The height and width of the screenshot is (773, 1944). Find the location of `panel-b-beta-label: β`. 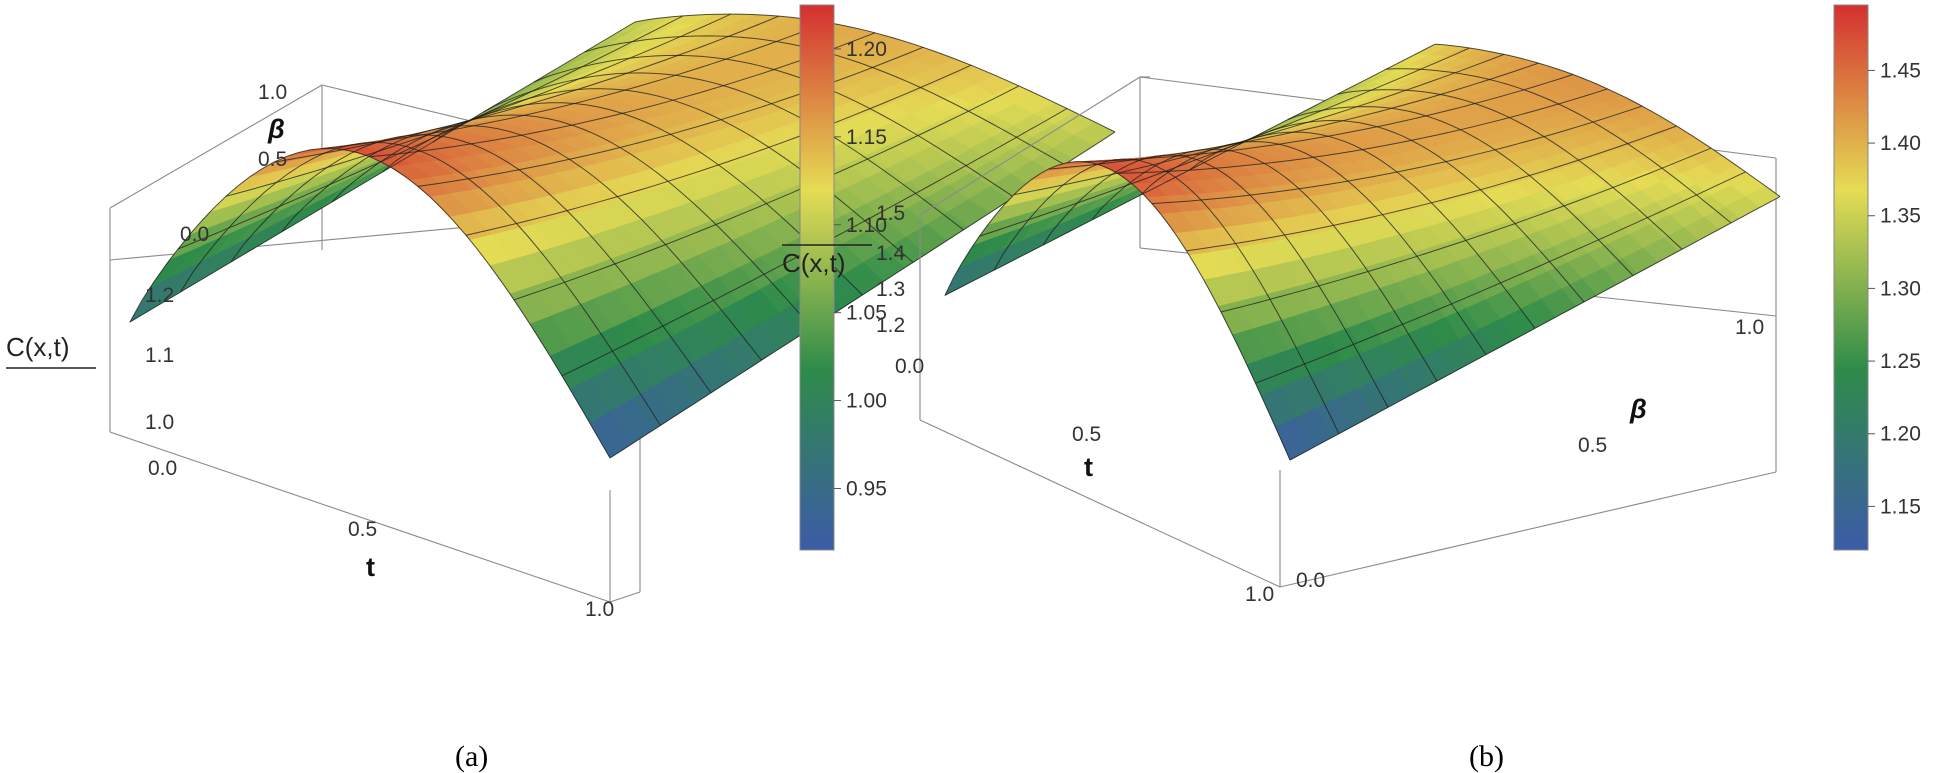

panel-b-beta-label: β is located at coordinates (1638, 409).